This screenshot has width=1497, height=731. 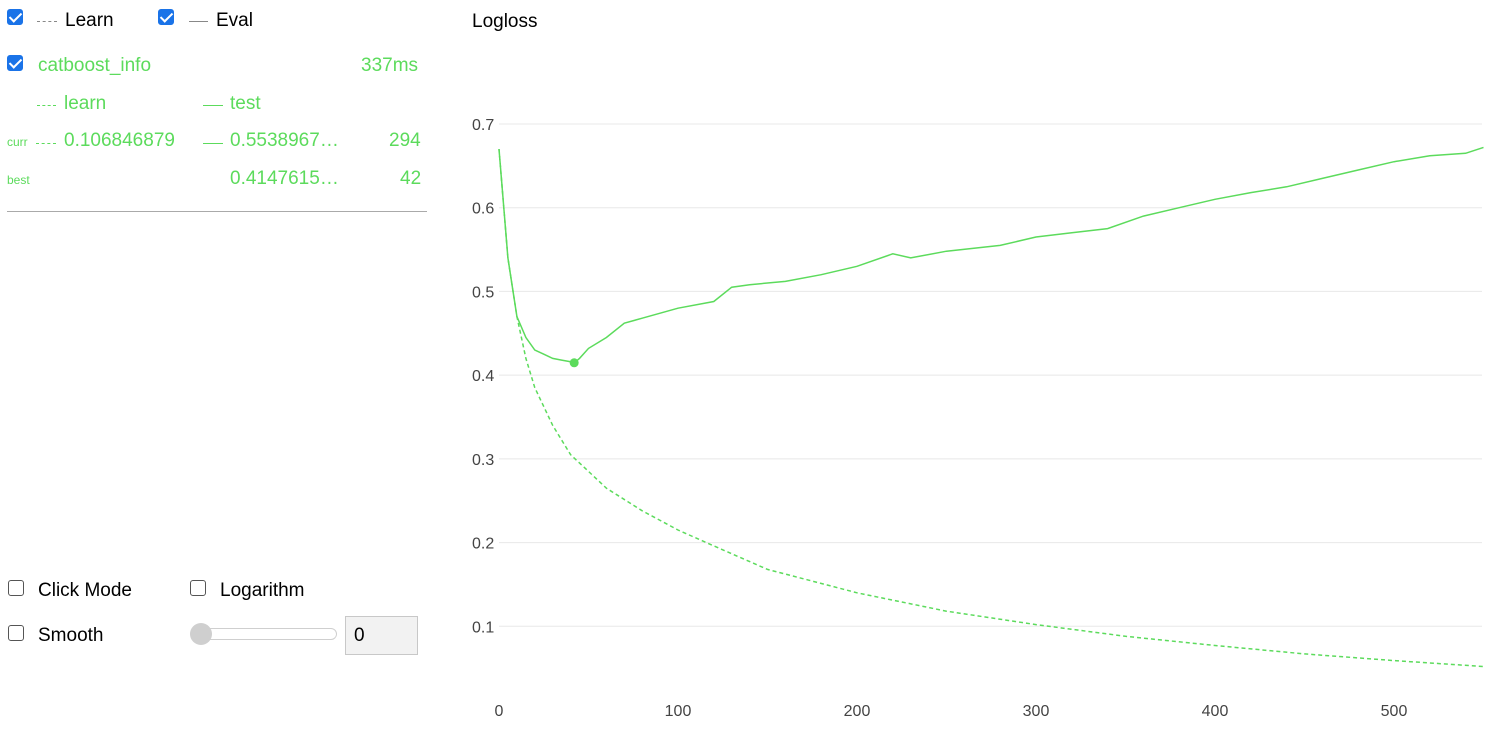 What do you see at coordinates (483, 209) in the screenshot?
I see `y-tick-label: 0.6` at bounding box center [483, 209].